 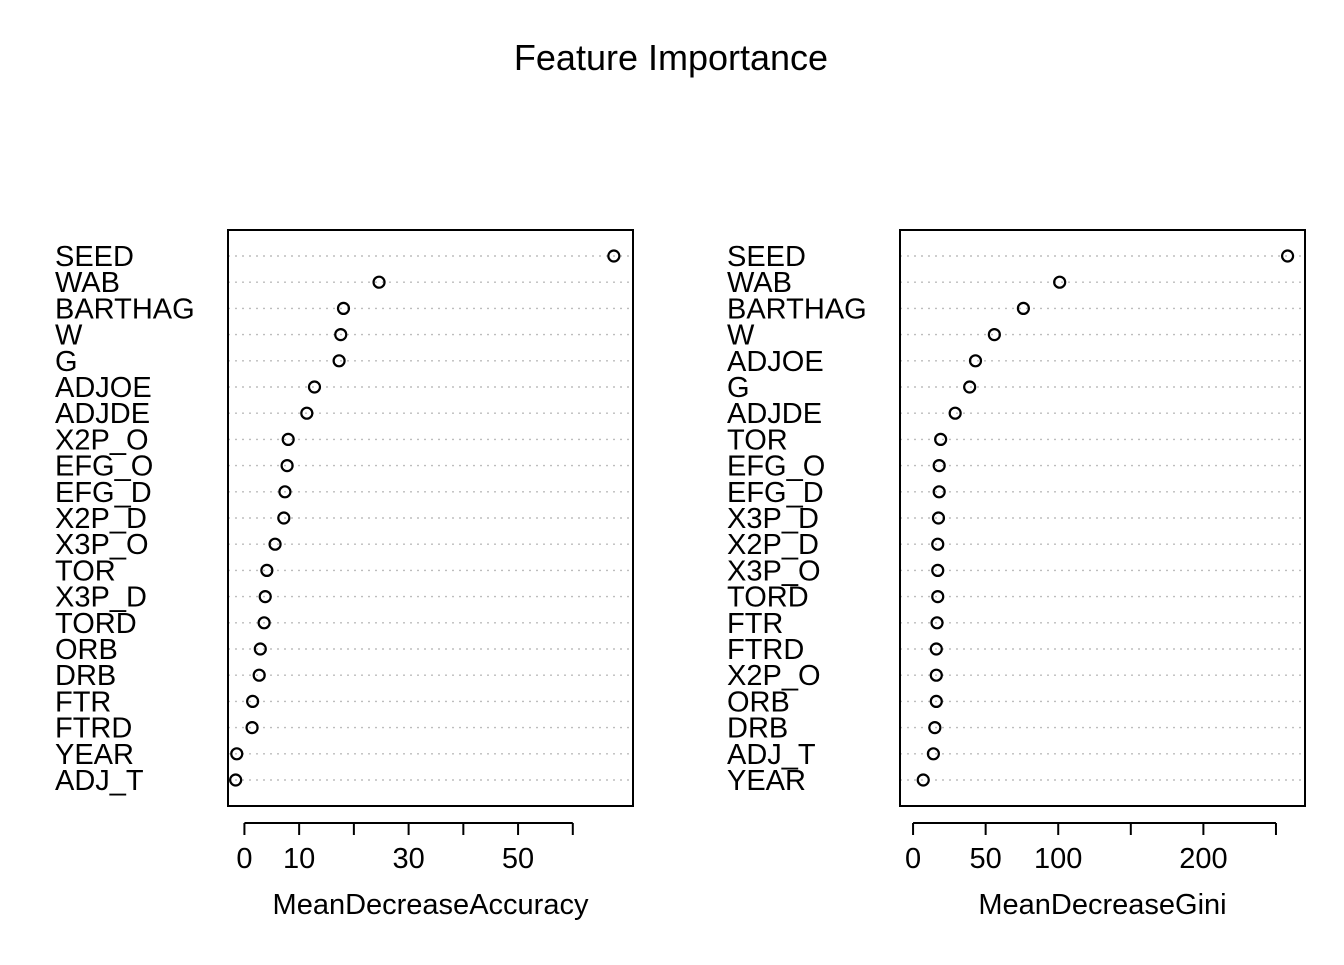 I want to click on panel-1-row-label: ADJ_T, so click(x=99, y=781).